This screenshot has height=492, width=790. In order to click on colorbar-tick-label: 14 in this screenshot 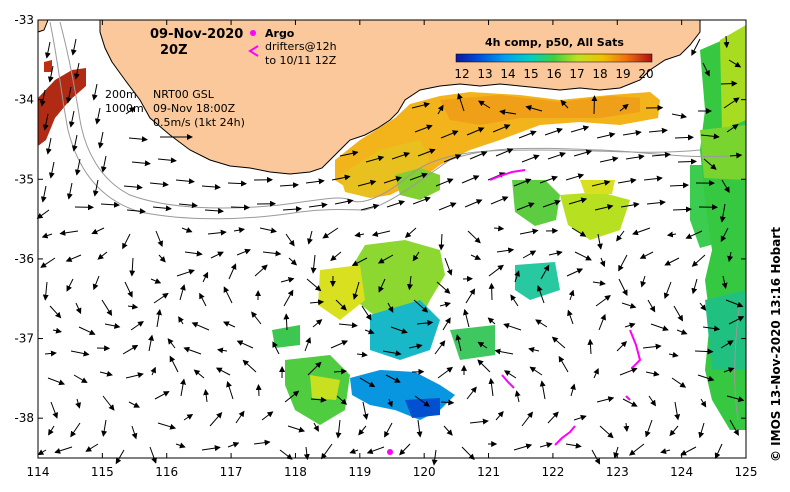, I will do `click(507, 74)`.